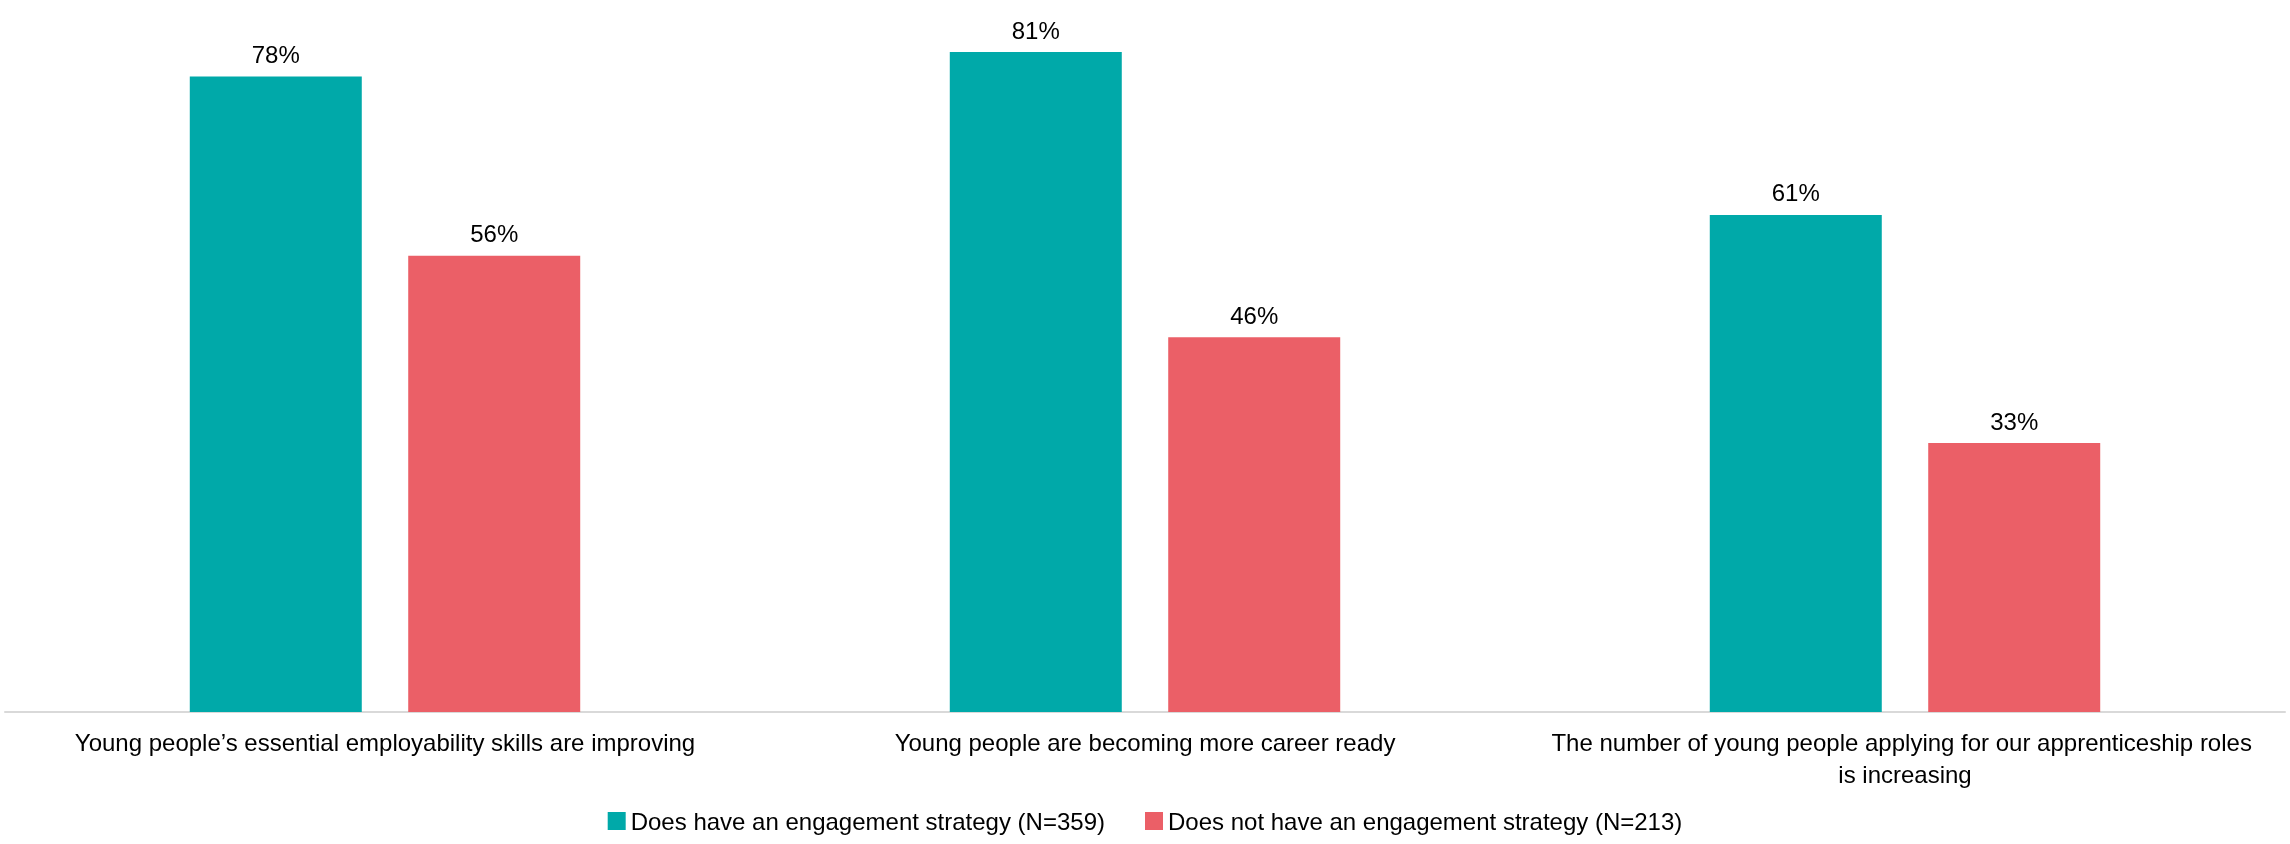 Image resolution: width=2290 pixels, height=844 pixels. I want to click on legend-label: Does have an engagement strategy (N=359), so click(867, 821).